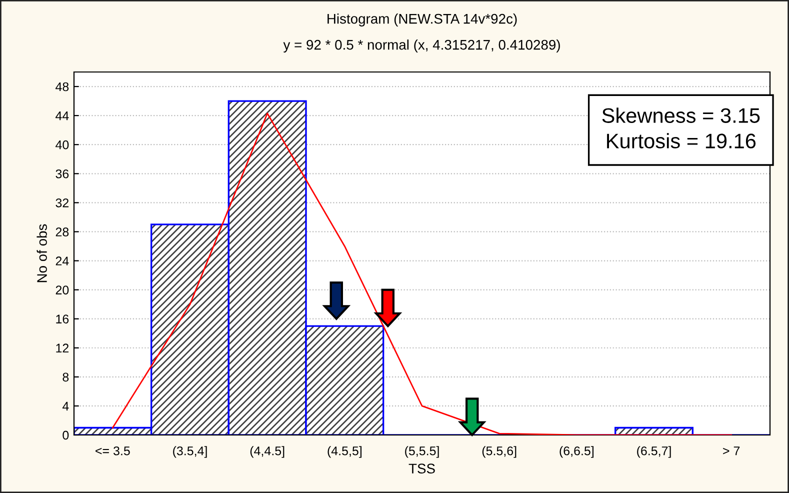  What do you see at coordinates (62, 232) in the screenshot?
I see `y-tick-label: 28` at bounding box center [62, 232].